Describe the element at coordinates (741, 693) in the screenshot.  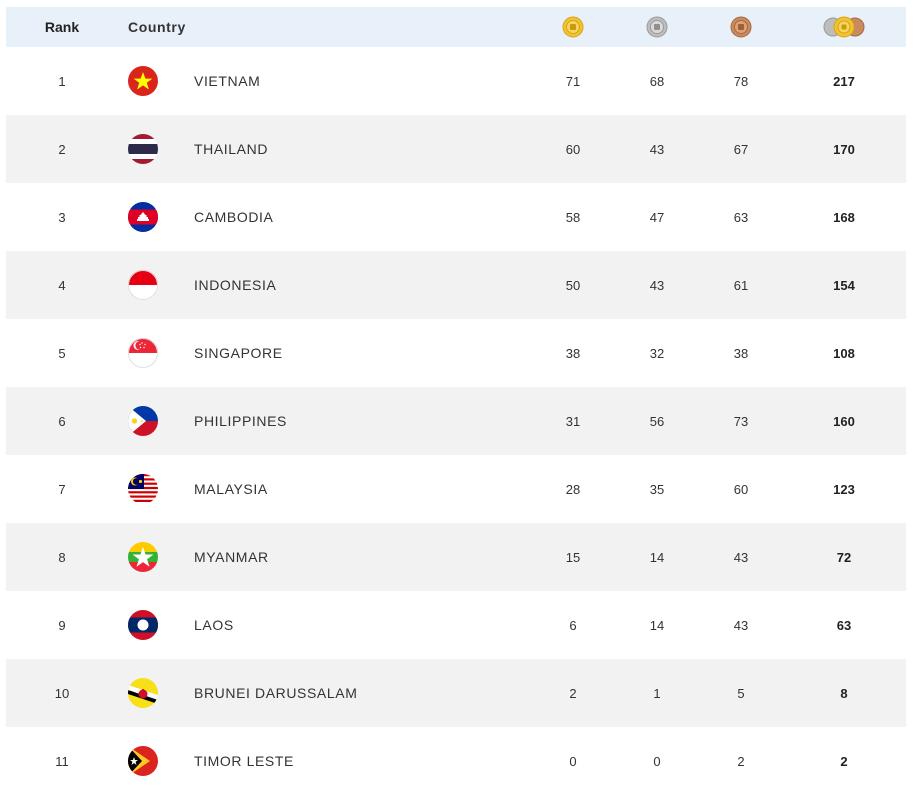
I see `bronze-count: 5` at that location.